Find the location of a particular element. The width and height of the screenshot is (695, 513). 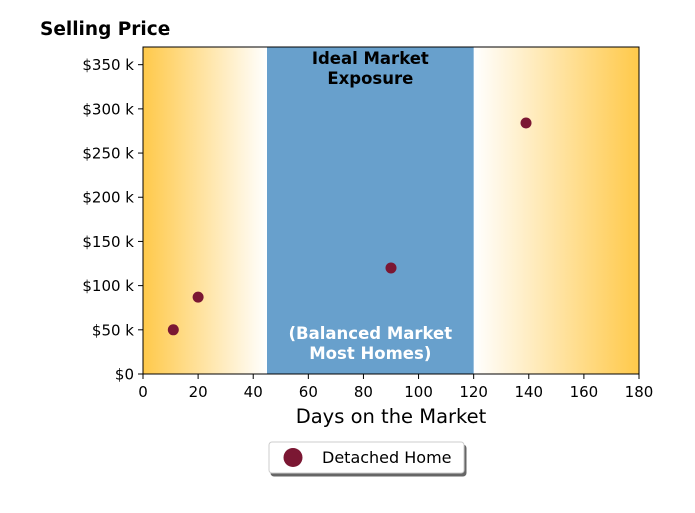

annotation-top-line: Exposure is located at coordinates (370, 78).